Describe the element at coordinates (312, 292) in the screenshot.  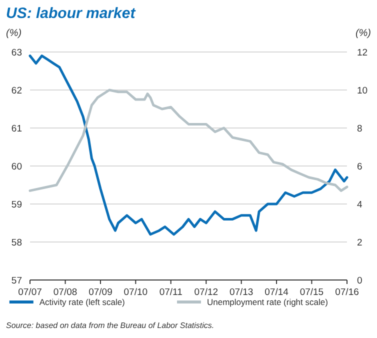
I see `x-tick-label: 07/15` at that location.